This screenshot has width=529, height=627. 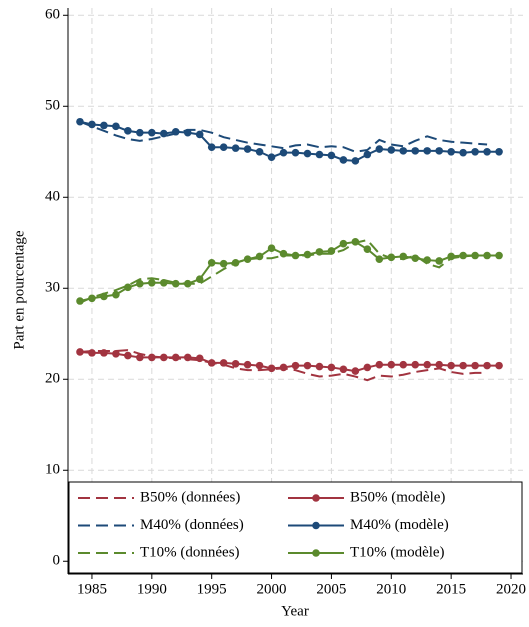 I want to click on legend-label: B50% (données), so click(x=190, y=497).